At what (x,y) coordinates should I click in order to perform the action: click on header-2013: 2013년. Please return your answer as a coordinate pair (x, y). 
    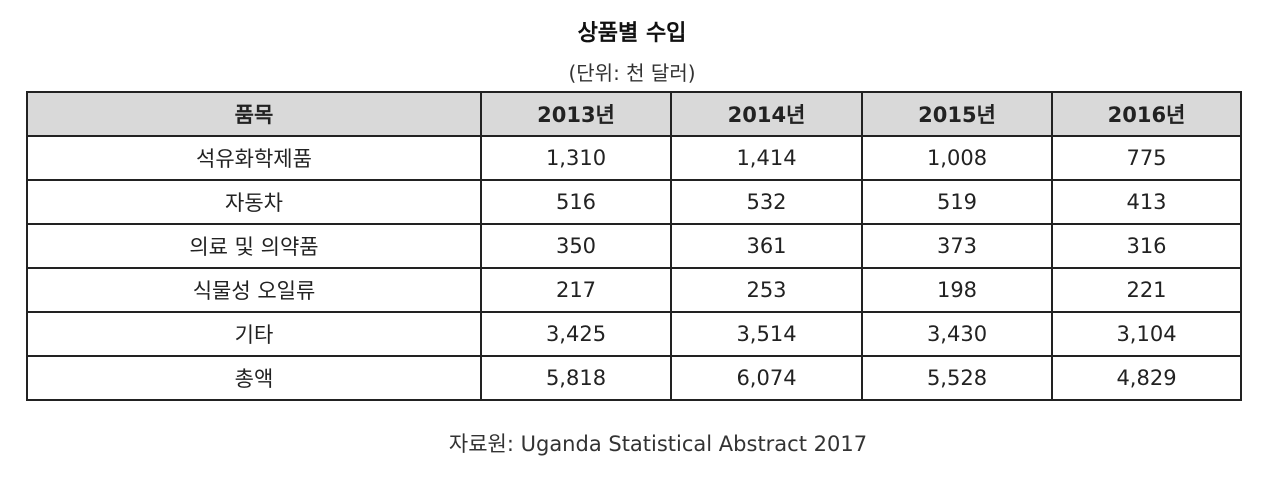
    Looking at the image, I should click on (576, 114).